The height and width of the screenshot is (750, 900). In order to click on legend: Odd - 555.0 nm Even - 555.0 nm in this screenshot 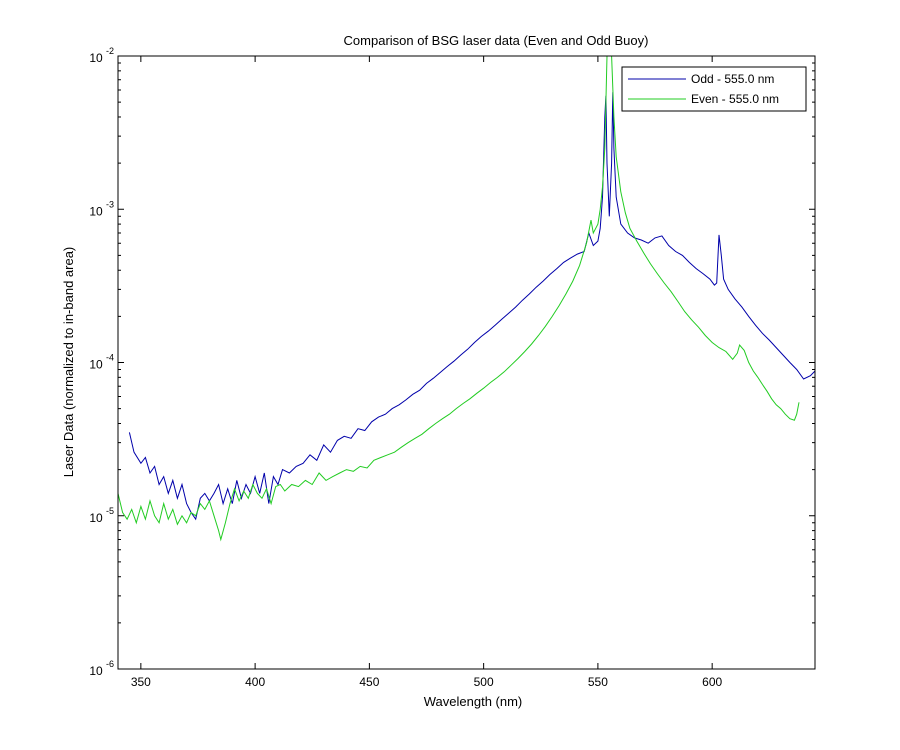, I will do `click(714, 89)`.